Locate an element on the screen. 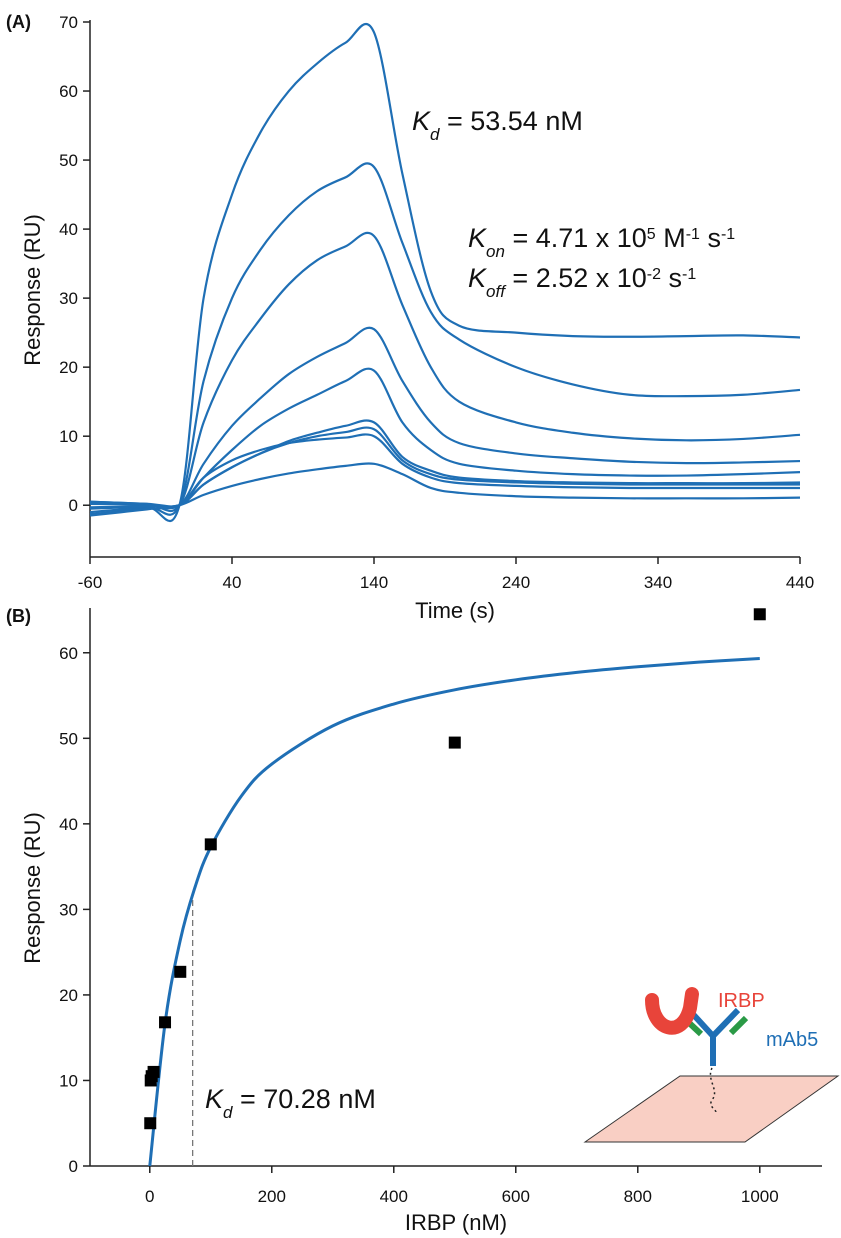 This screenshot has width=841, height=1238. annotation: Koff = 2.52 x 10-2 s-1 is located at coordinates (582, 282).